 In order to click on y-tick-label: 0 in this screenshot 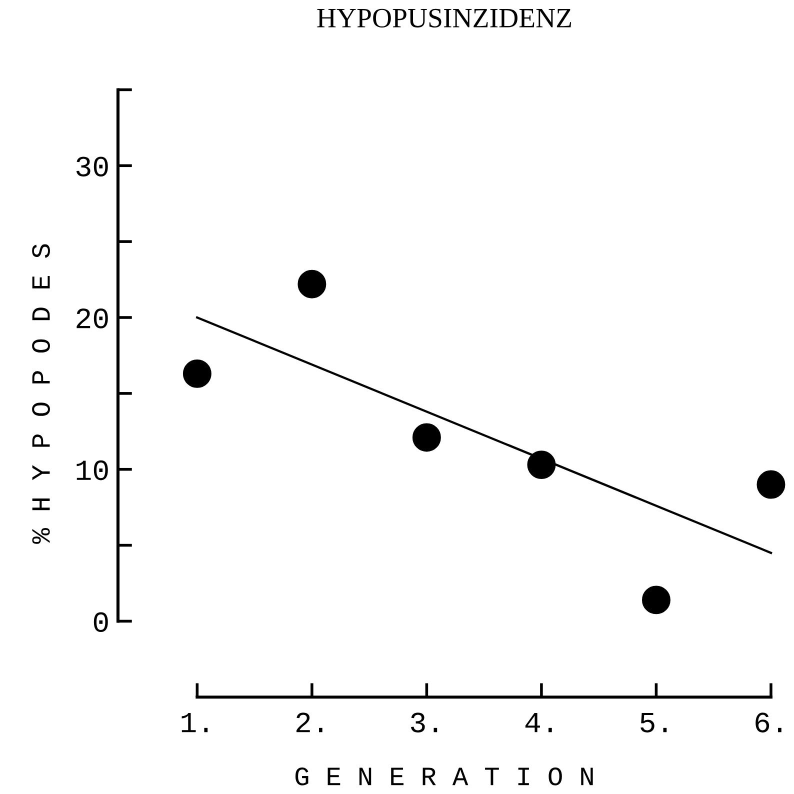, I will do `click(101, 622)`.